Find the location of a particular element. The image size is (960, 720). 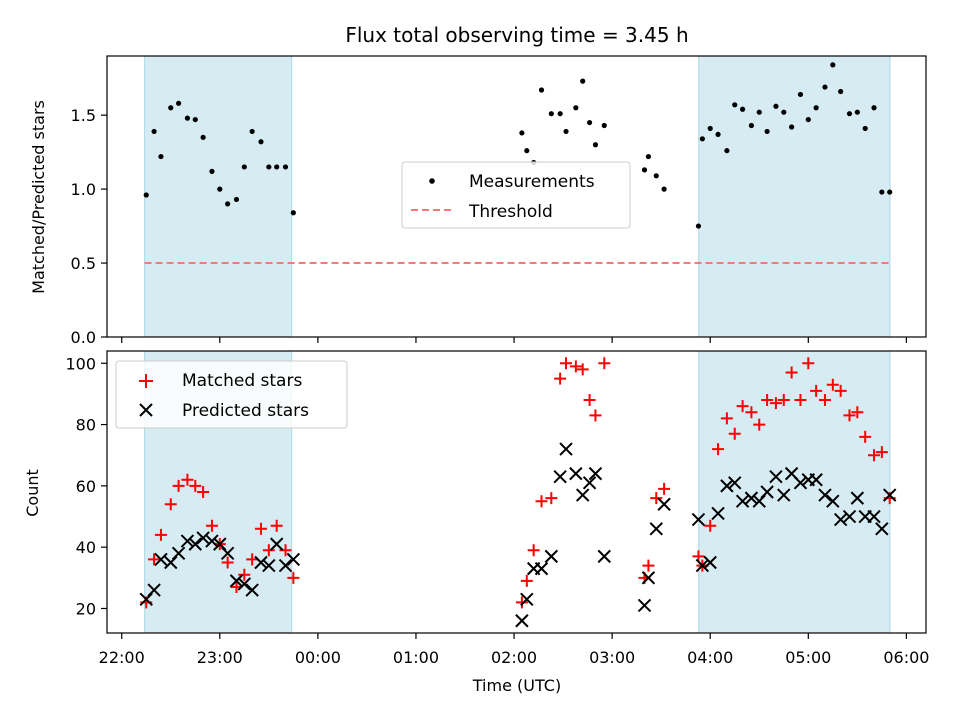

x-tick-label: 06:00 is located at coordinates (906, 657).